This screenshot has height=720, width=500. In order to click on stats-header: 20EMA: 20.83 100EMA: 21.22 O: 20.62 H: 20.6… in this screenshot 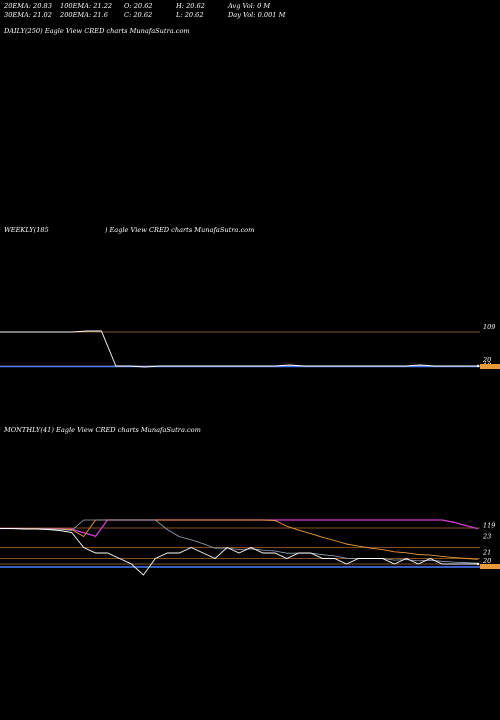, I will do `click(156, 10)`.